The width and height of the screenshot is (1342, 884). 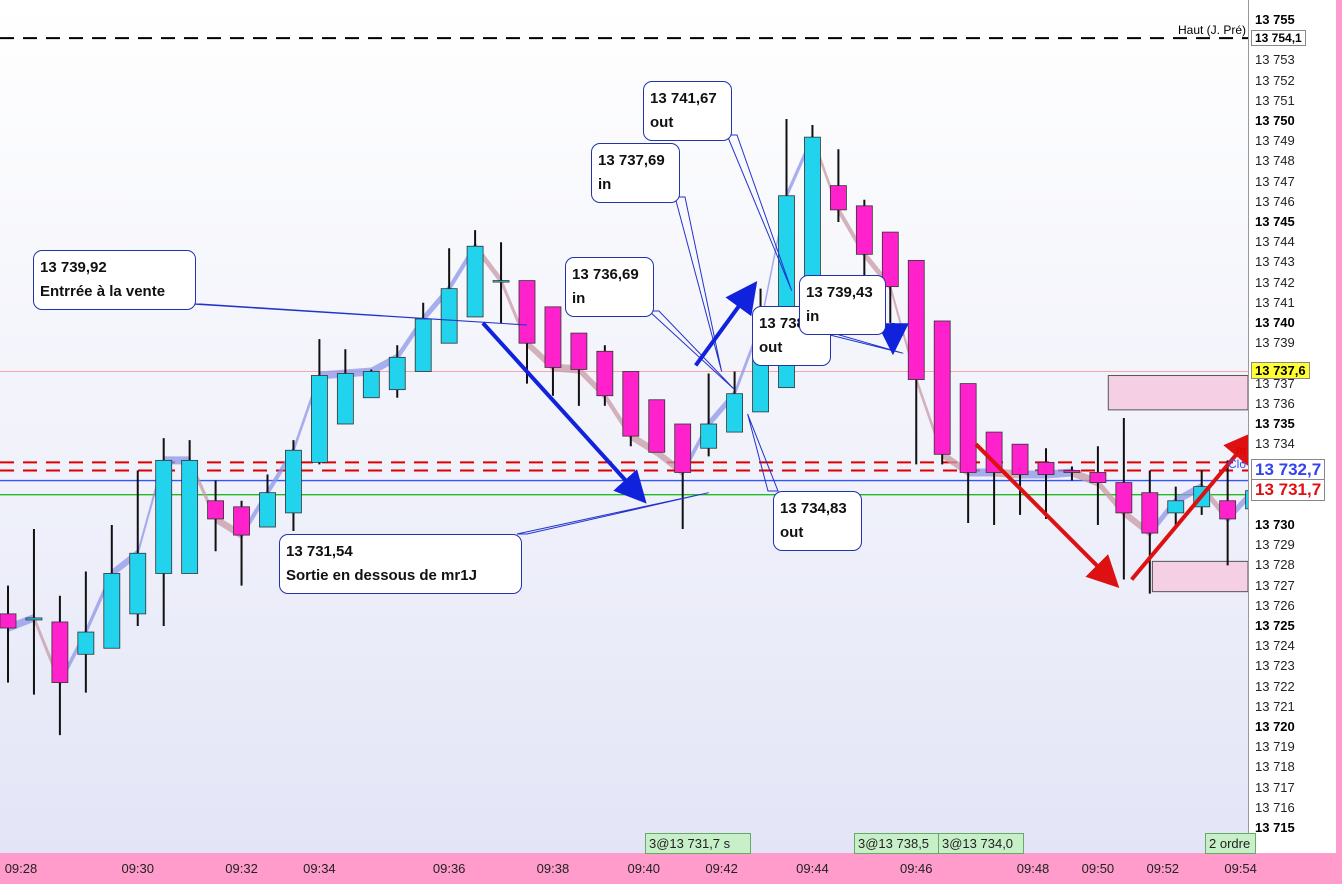 I want to click on price-badge-0: 13 754,1, so click(x=1278, y=37).